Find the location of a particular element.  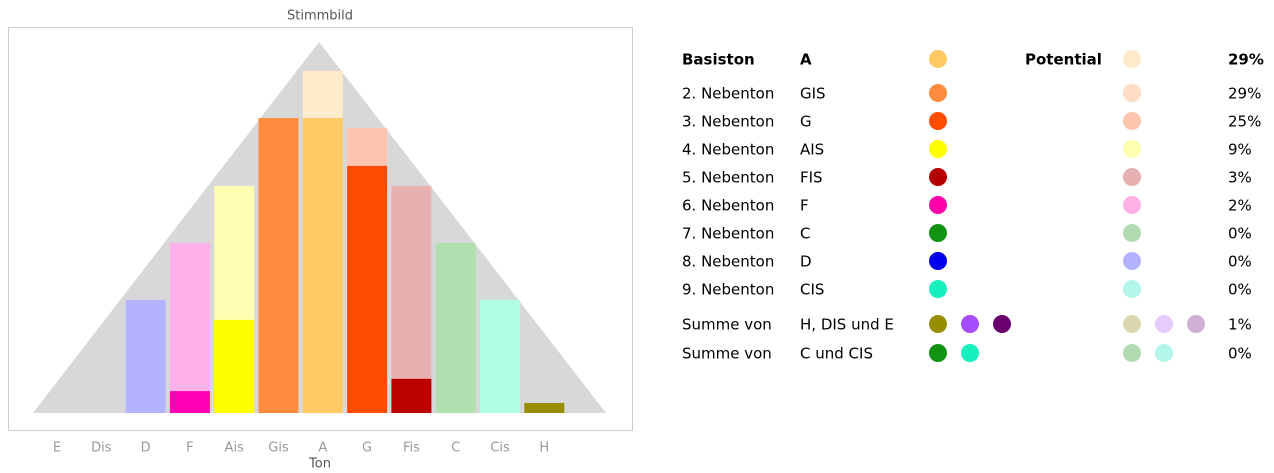

row-percent: 9% is located at coordinates (1240, 150).